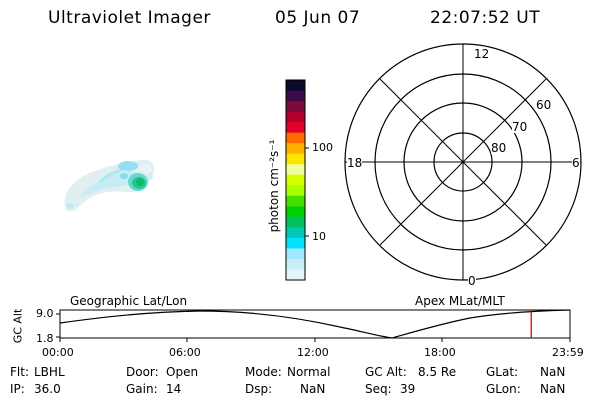 The image size is (600, 400). I want to click on date-label: 05 Jun 07, so click(318, 18).